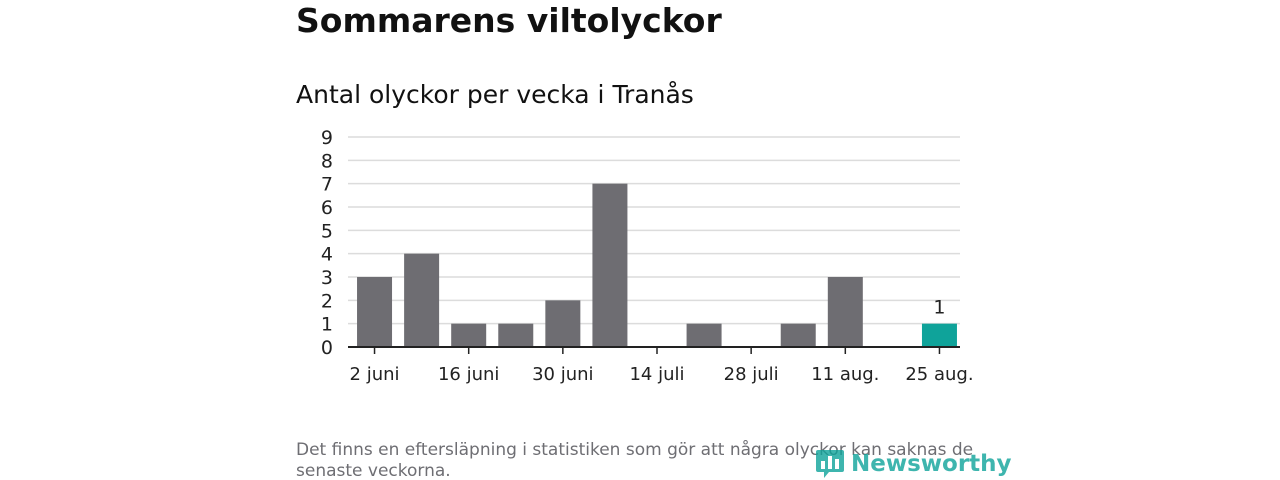 Image resolution: width=1280 pixels, height=480 pixels. What do you see at coordinates (468, 374) in the screenshot?
I see `x-tick-label: 16 juni` at bounding box center [468, 374].